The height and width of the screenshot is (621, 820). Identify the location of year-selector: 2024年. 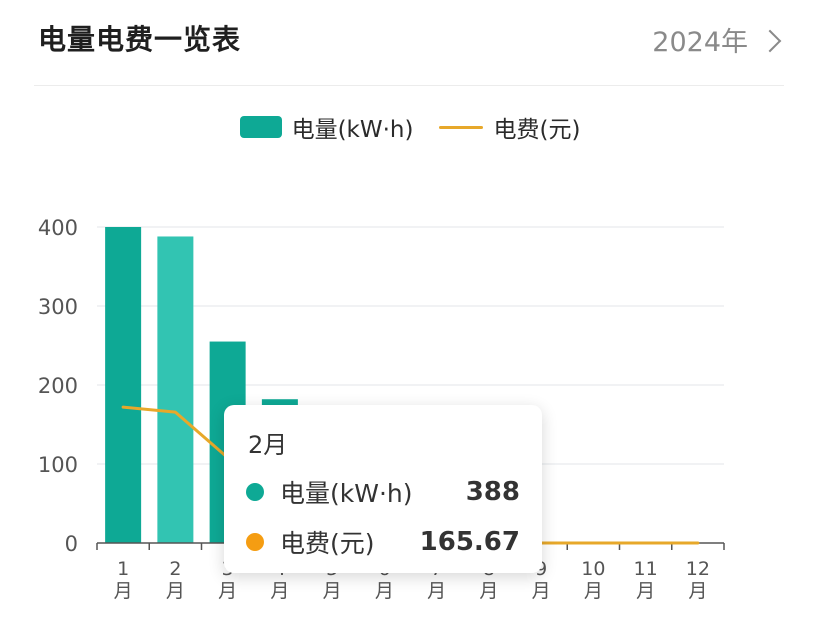
(717, 39).